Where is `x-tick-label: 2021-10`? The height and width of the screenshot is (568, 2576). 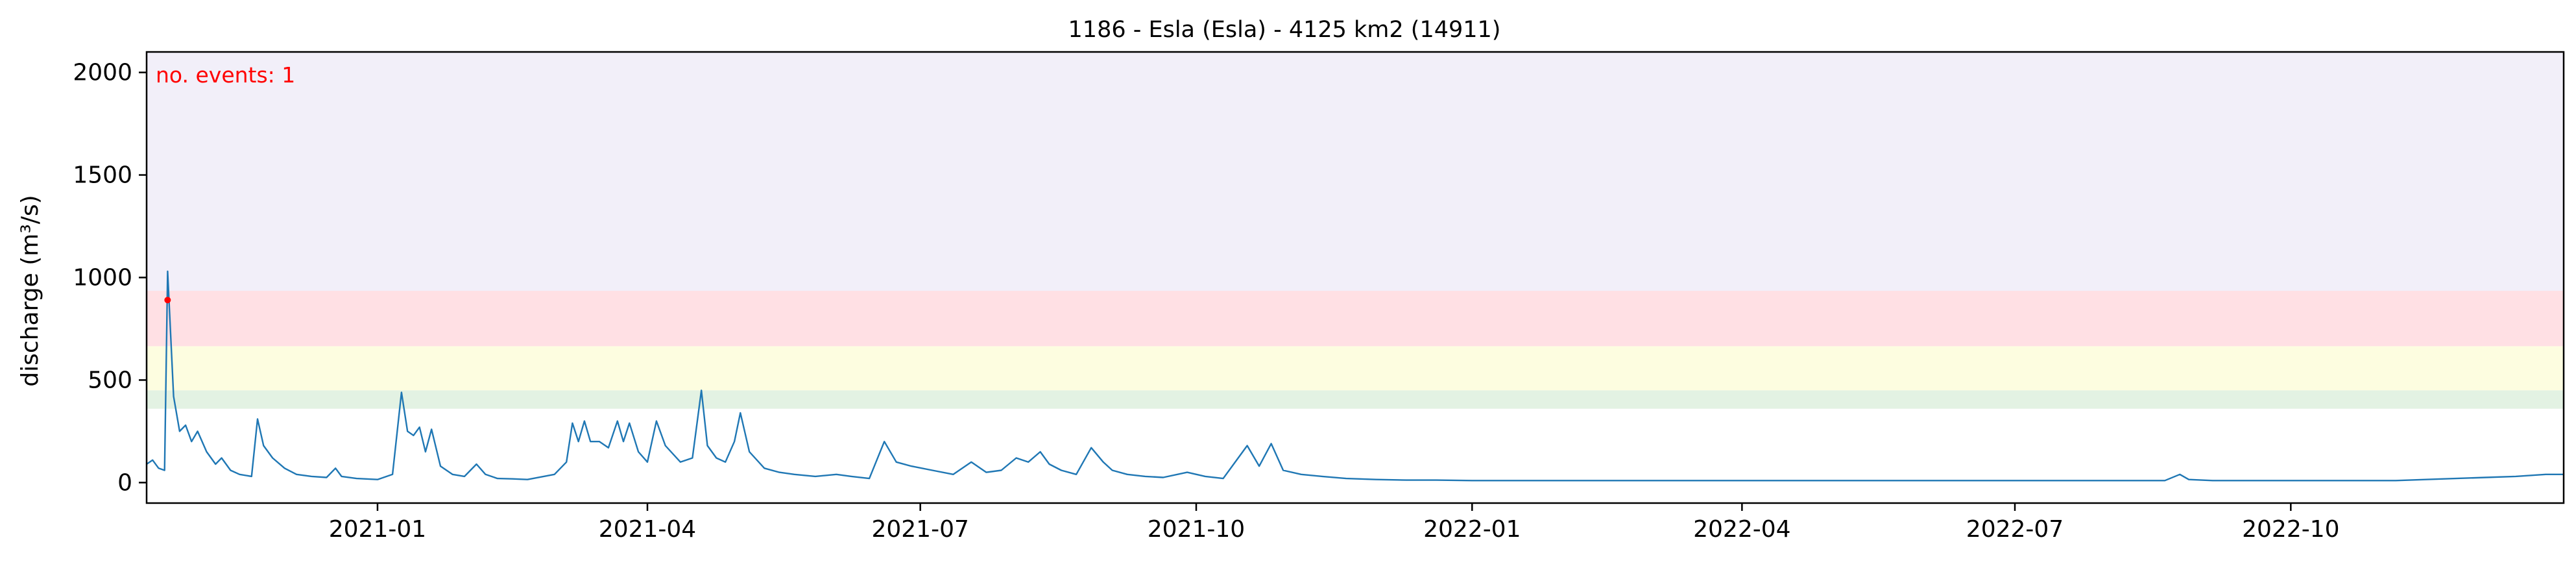
x-tick-label: 2021-10 is located at coordinates (1196, 529).